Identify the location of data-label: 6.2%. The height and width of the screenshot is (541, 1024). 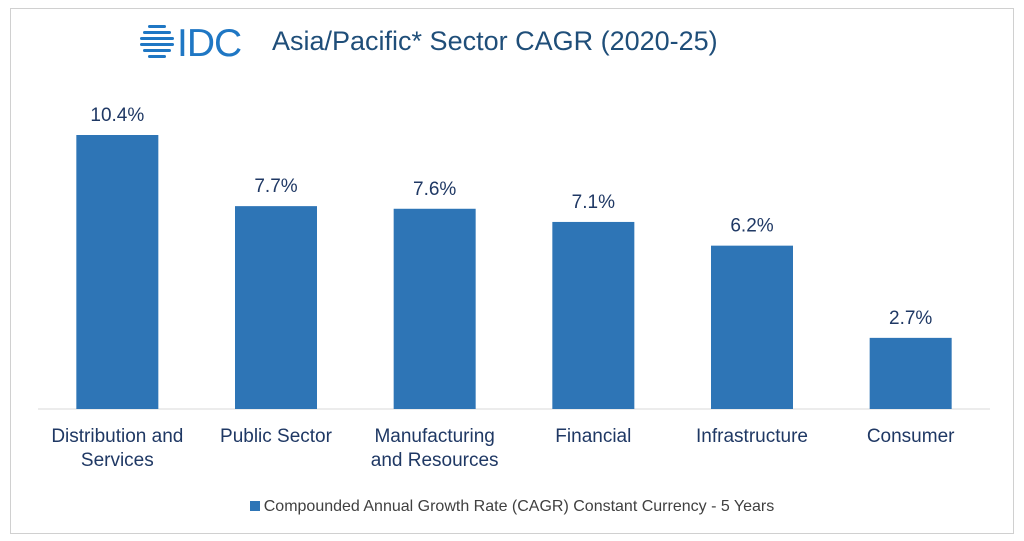
(751, 226).